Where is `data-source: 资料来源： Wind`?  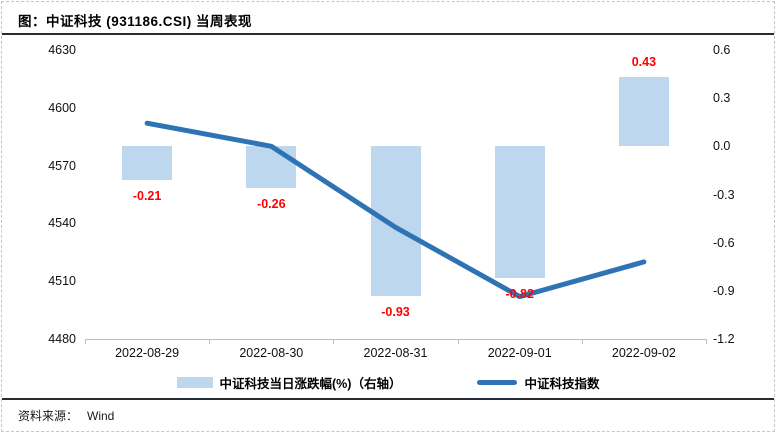
data-source: 资料来源： Wind is located at coordinates (66, 415).